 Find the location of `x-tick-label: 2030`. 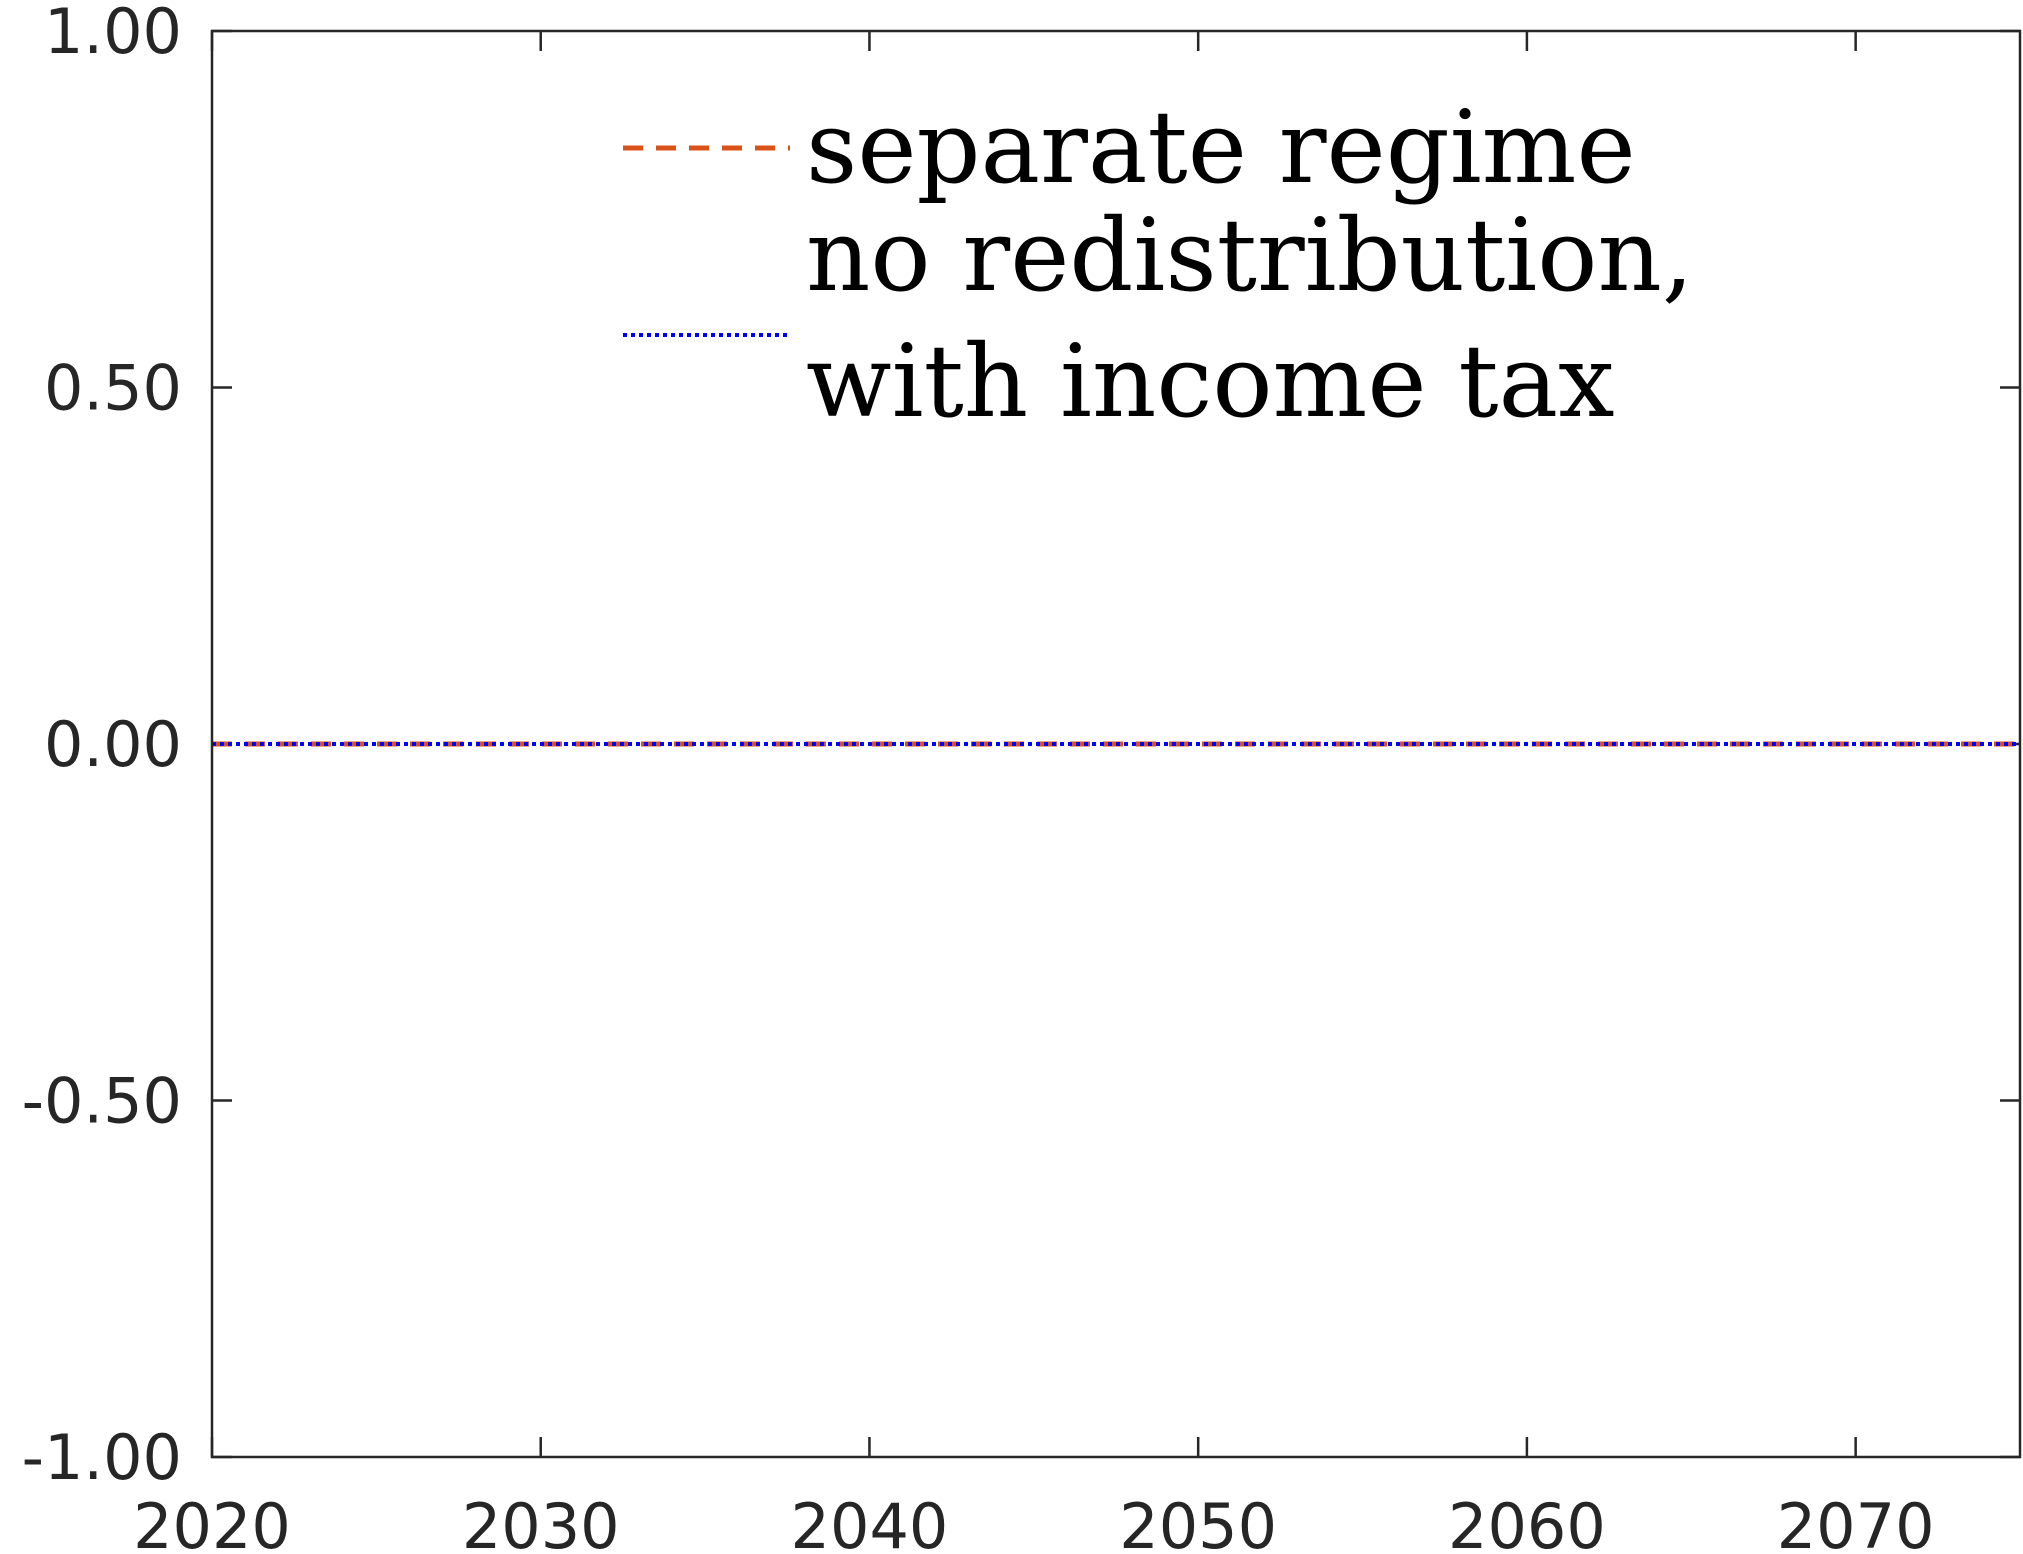

x-tick-label: 2030 is located at coordinates (541, 1522).